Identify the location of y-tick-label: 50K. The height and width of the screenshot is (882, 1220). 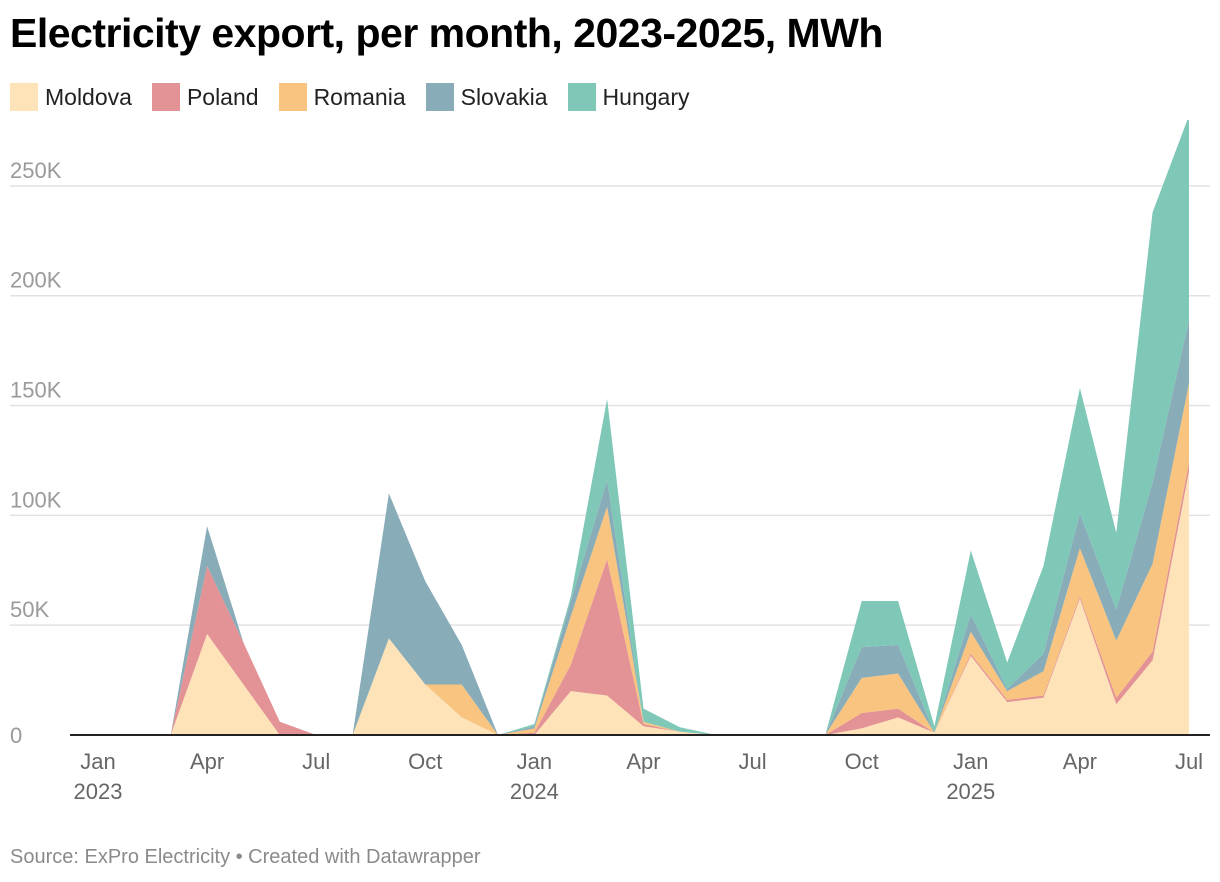
(29, 609).